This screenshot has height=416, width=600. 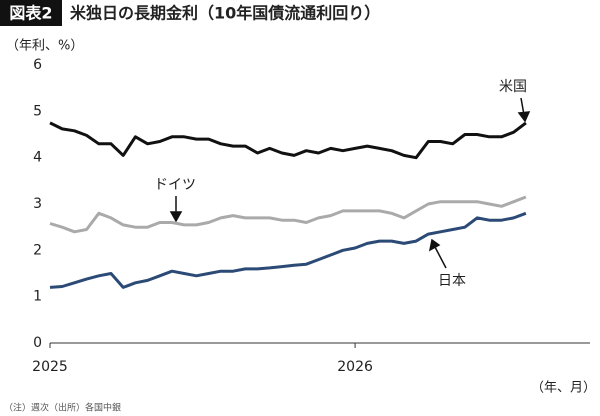 I want to click on badge-bg, so click(x=31, y=13).